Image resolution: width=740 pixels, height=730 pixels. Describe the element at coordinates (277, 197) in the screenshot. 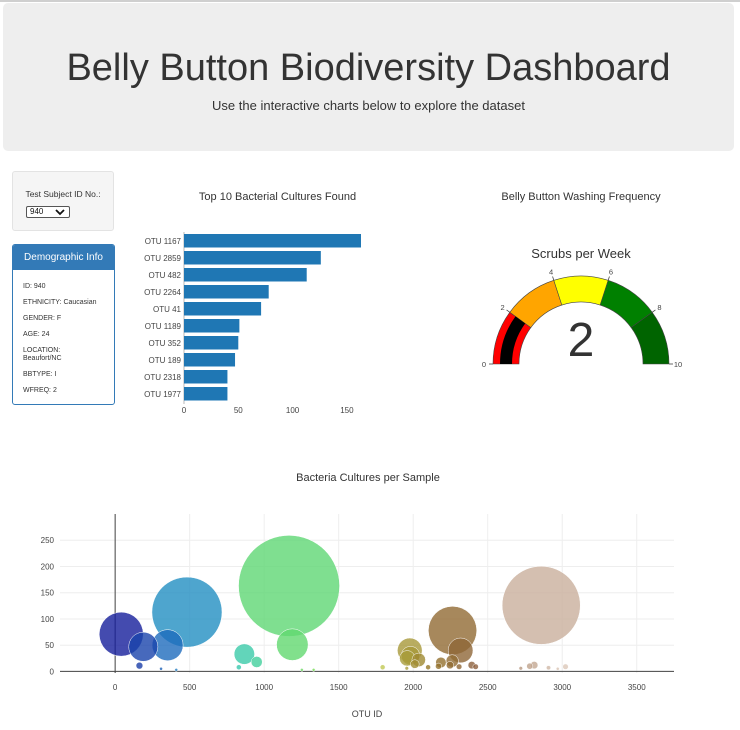

I see `bar-chart-title: Top 10 Bacterial Cultures Found` at that location.